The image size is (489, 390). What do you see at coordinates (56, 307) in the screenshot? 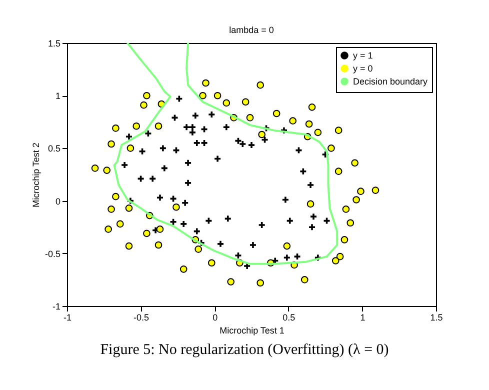
I see `y-tick-label: -1` at bounding box center [56, 307].